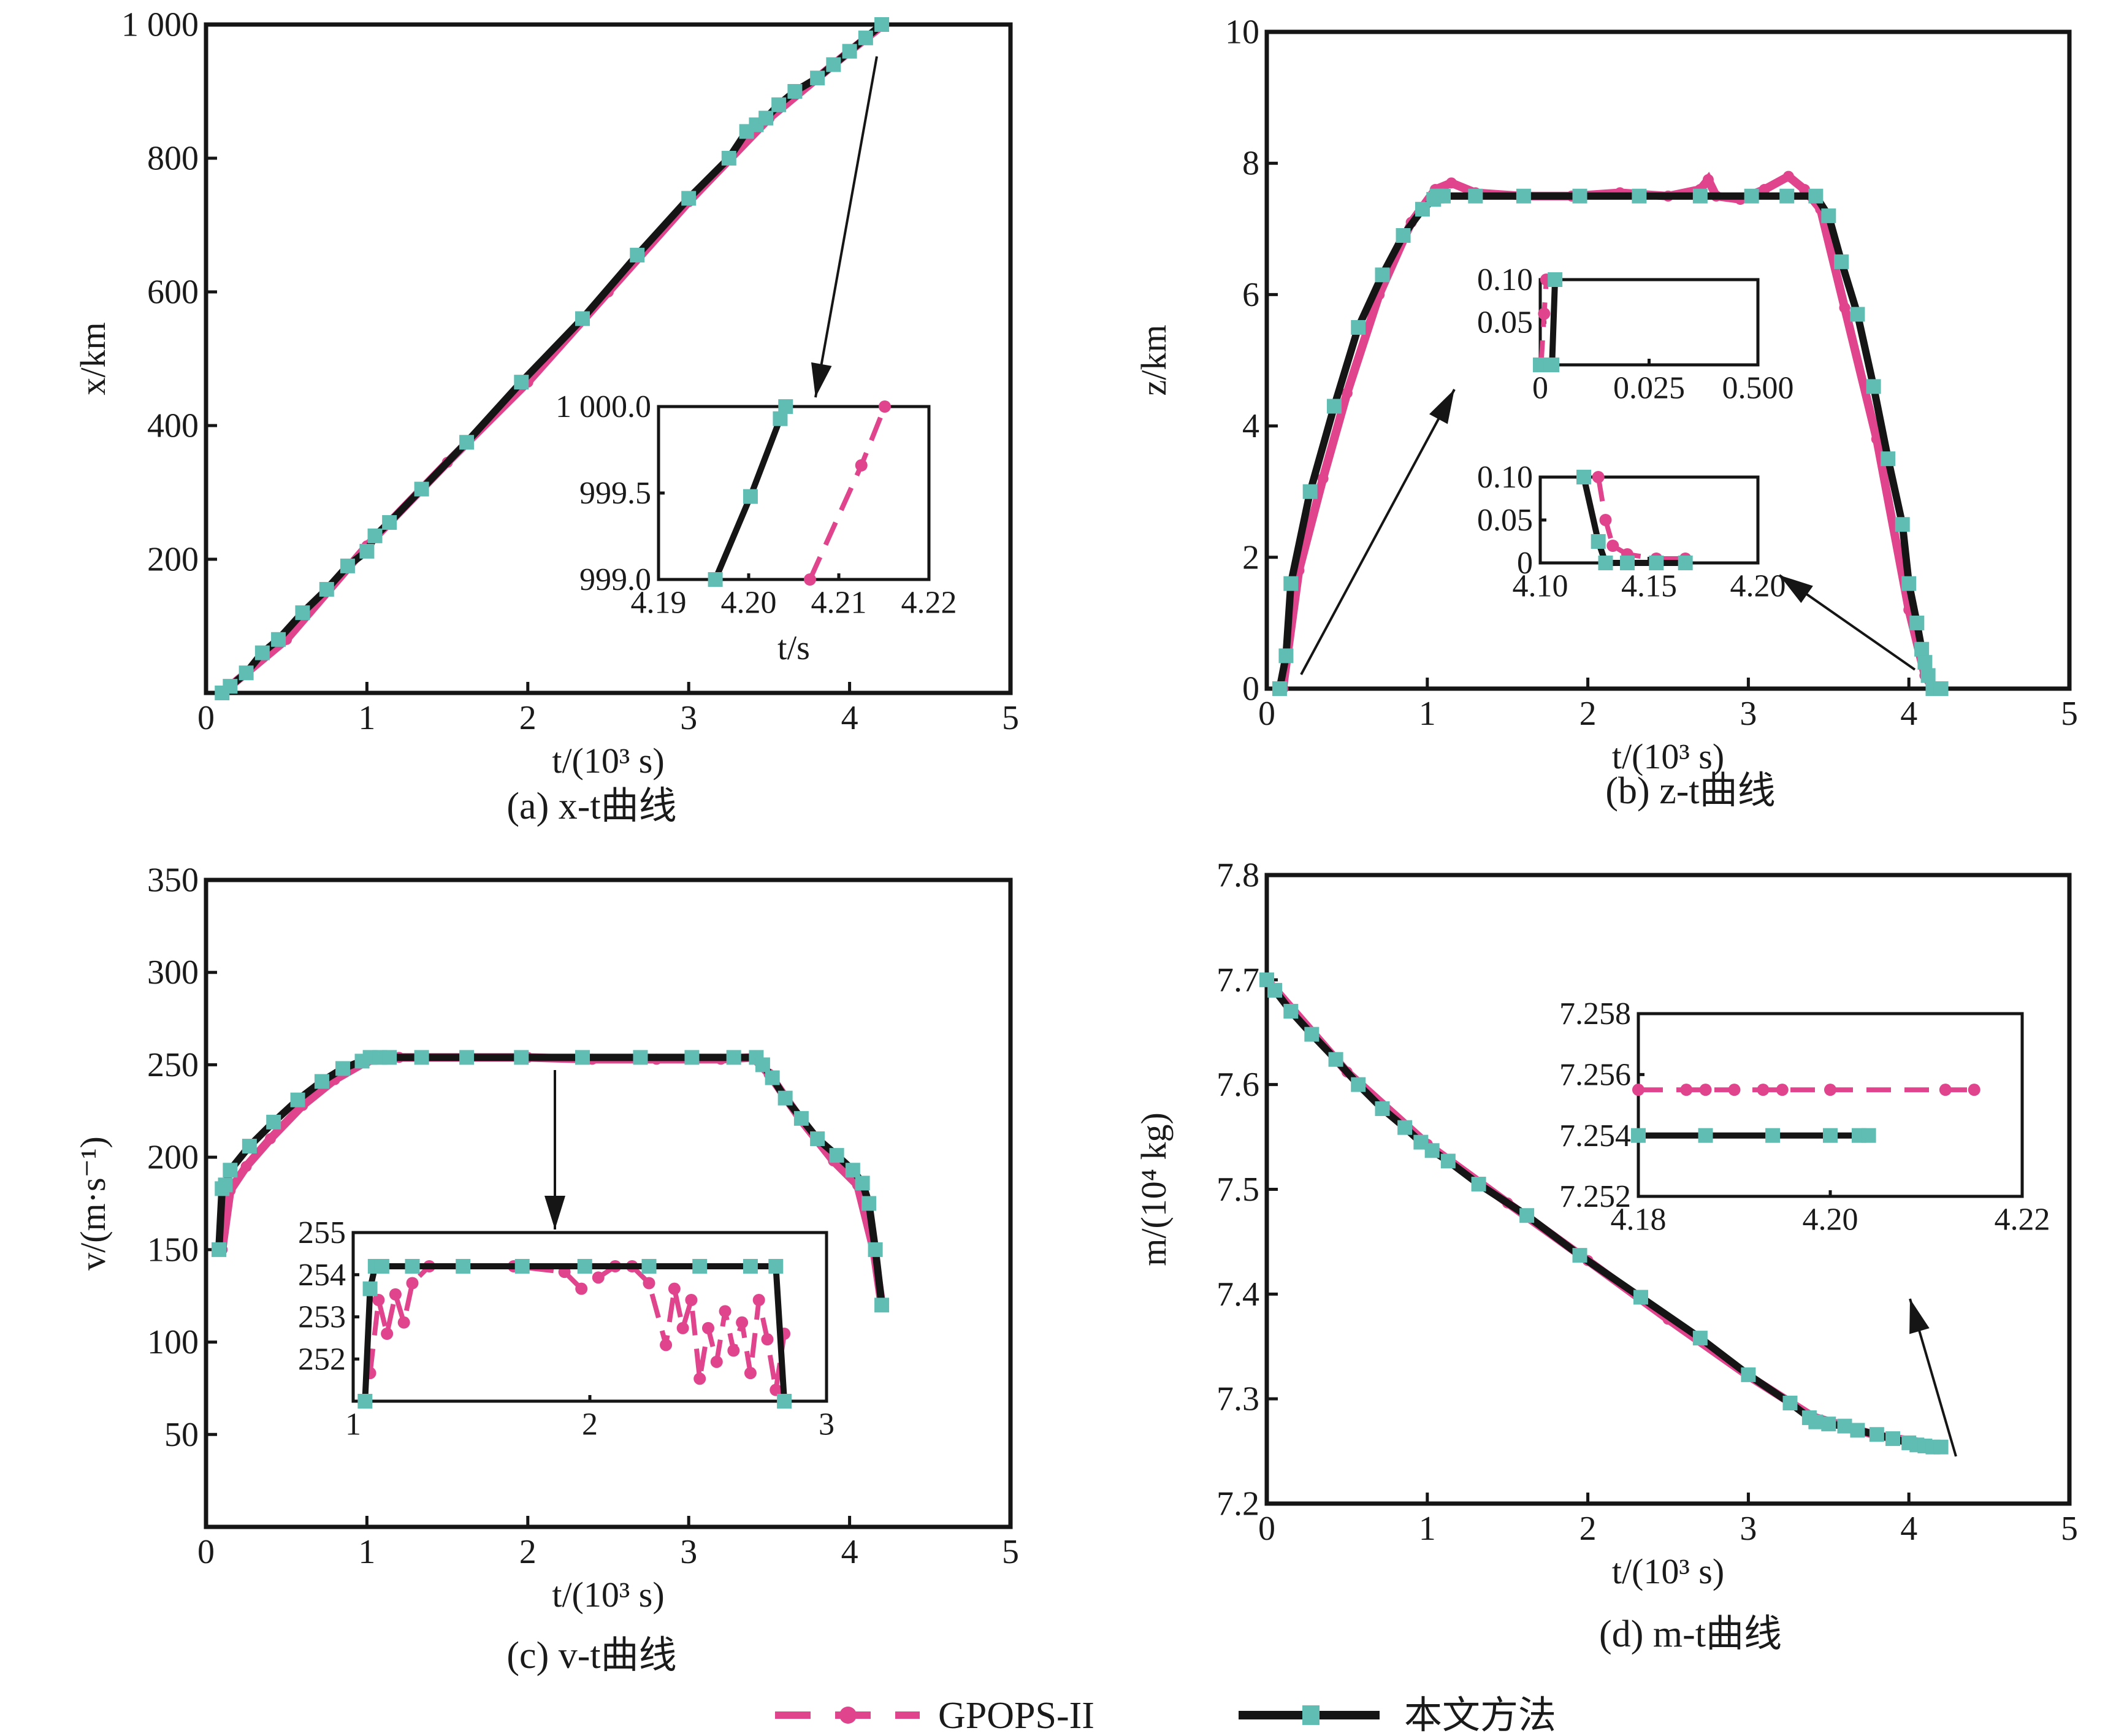 The height and width of the screenshot is (1736, 2116). What do you see at coordinates (1378, 532) in the screenshot?
I see `arrow-b-top` at bounding box center [1378, 532].